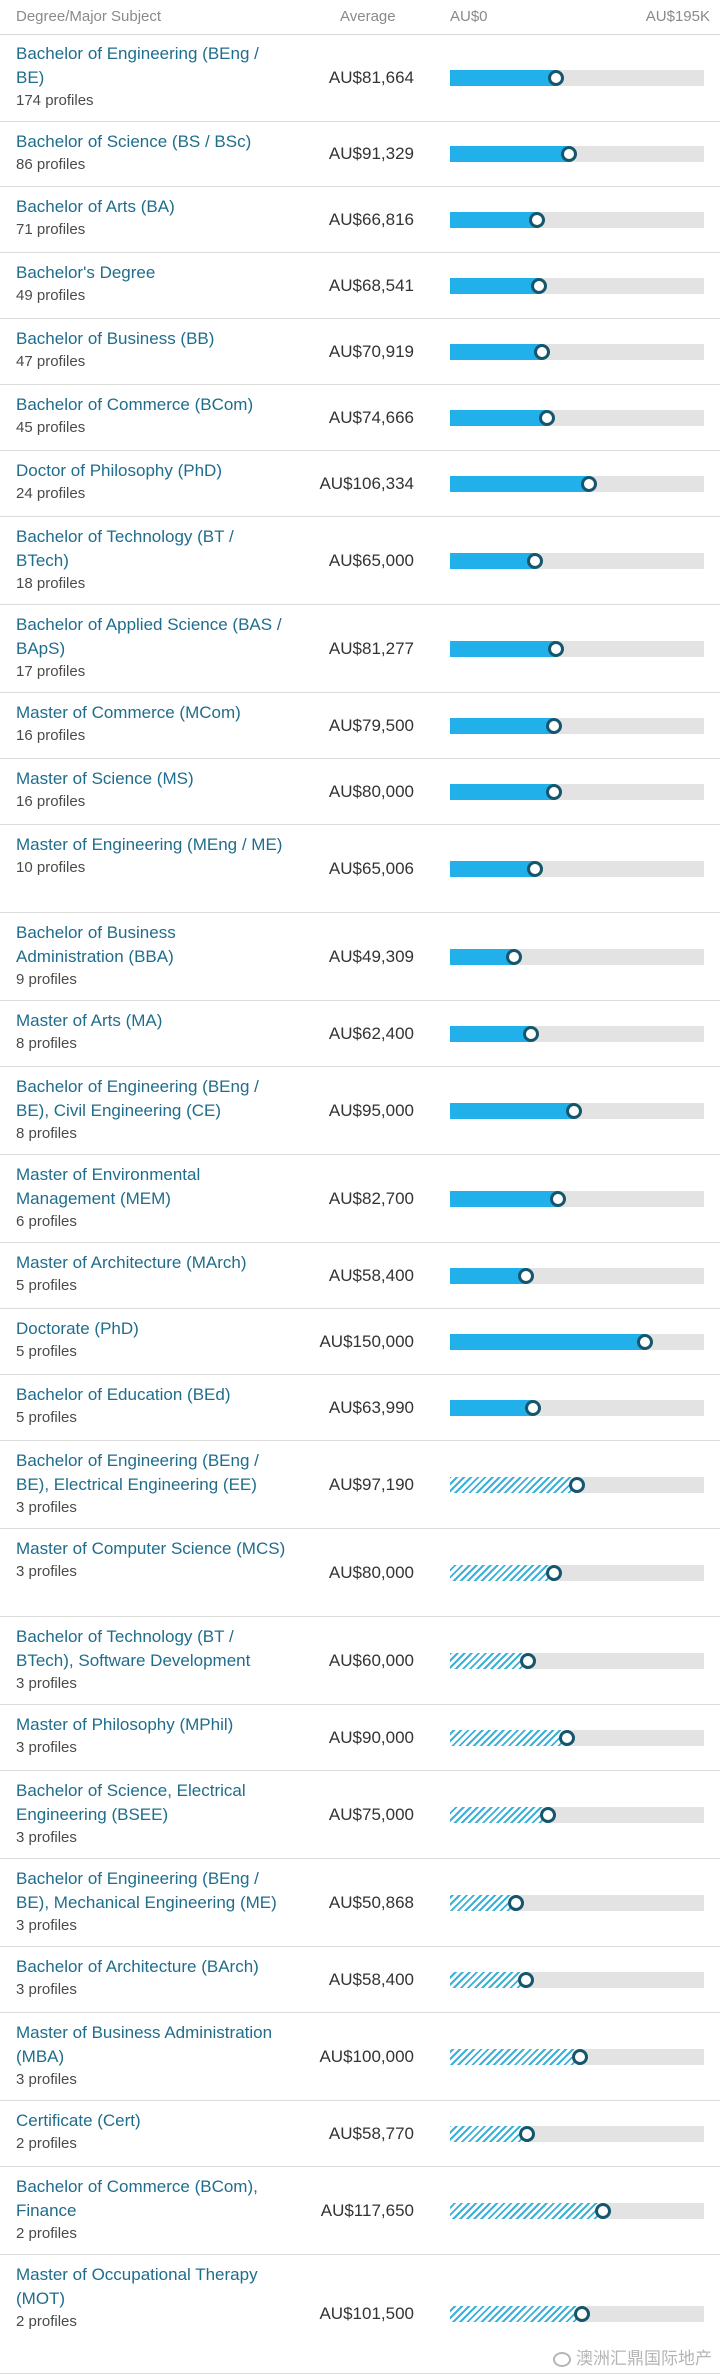 The height and width of the screenshot is (2374, 720). What do you see at coordinates (135, 404) in the screenshot?
I see `degree-link: Bachelor of Commerce (BCom)` at bounding box center [135, 404].